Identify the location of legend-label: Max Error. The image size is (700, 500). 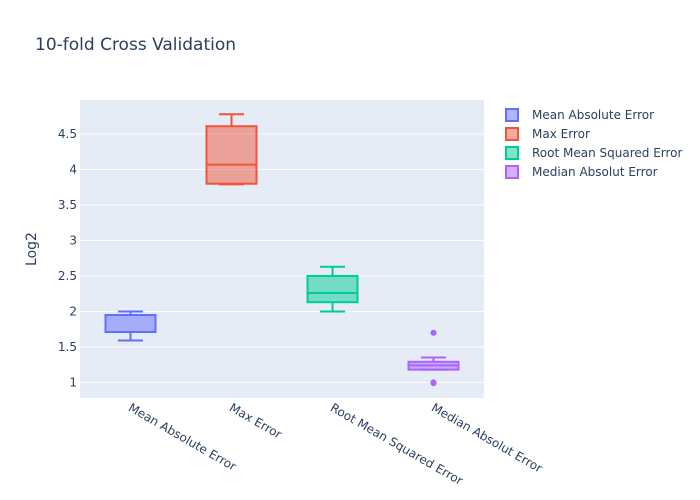
(561, 134).